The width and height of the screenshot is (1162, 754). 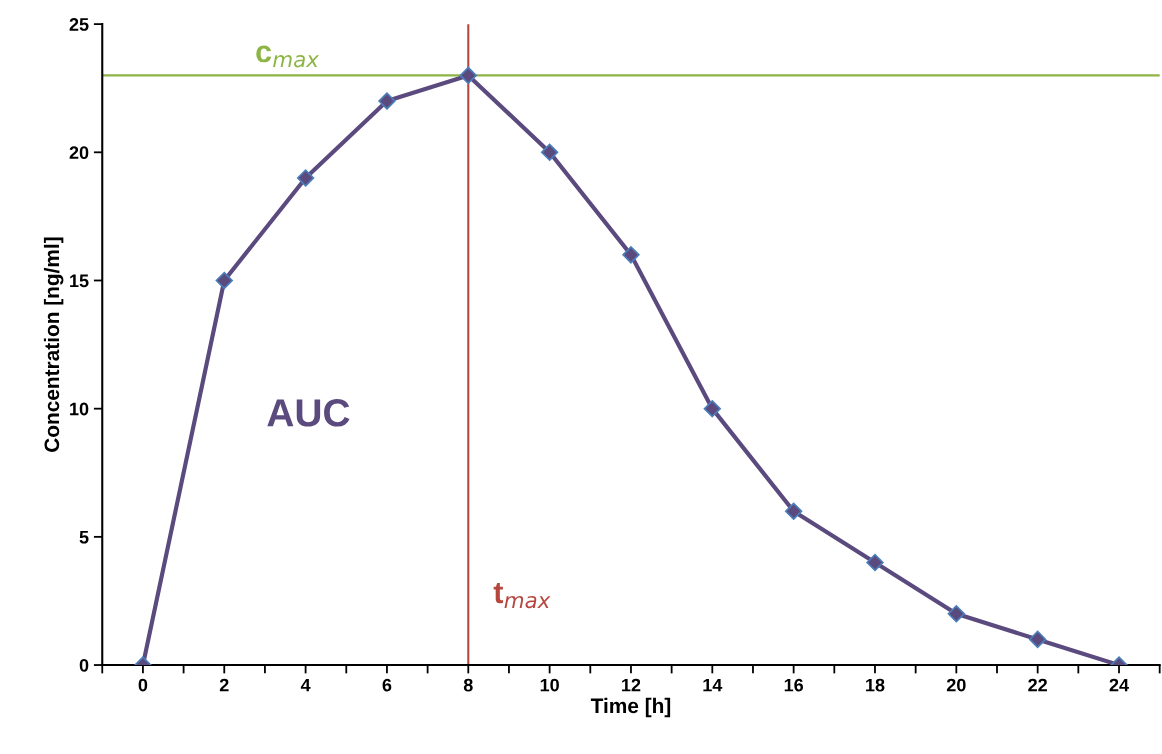 What do you see at coordinates (794, 685) in the screenshot?
I see `x-tick-label: 16` at bounding box center [794, 685].